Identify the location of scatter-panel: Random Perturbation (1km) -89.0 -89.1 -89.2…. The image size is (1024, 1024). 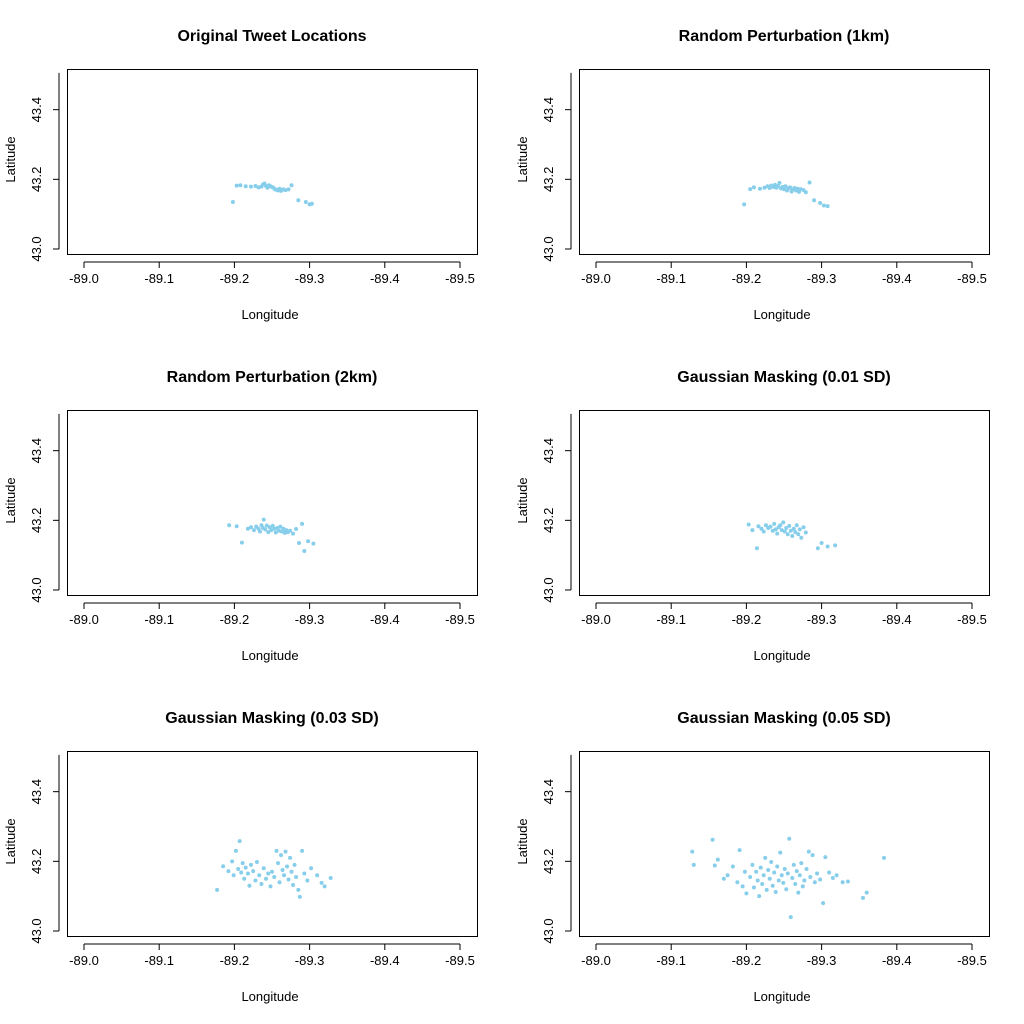
(752, 175).